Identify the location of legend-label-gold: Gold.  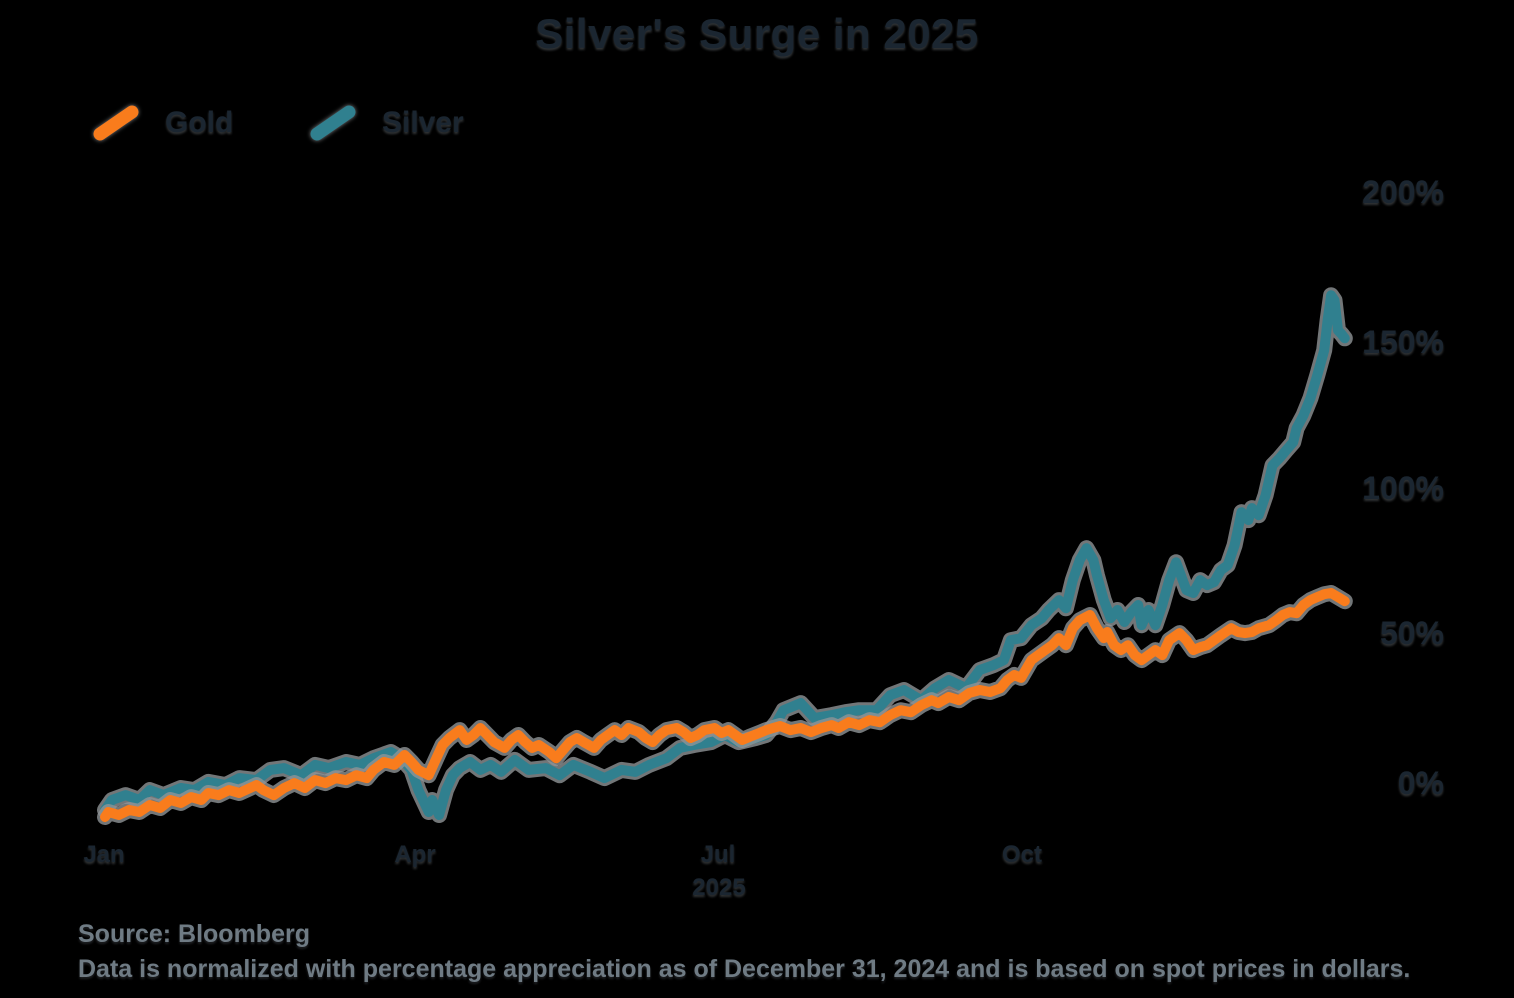
(199, 122).